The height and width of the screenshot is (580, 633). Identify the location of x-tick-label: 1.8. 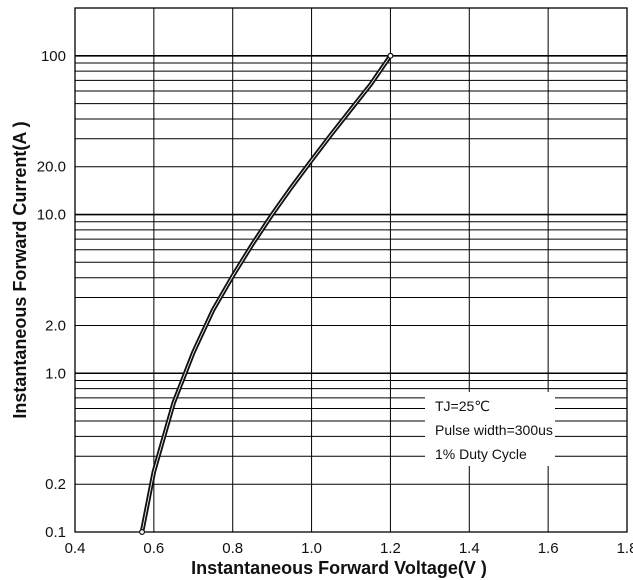
(625, 548).